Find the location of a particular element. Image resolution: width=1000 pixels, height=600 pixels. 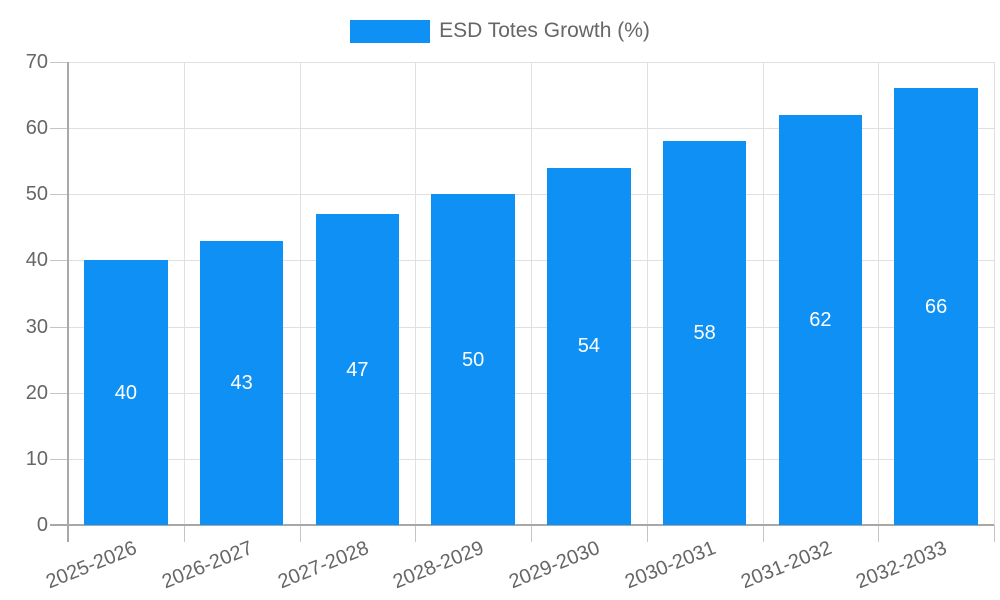

bar: 58 is located at coordinates (704, 333).